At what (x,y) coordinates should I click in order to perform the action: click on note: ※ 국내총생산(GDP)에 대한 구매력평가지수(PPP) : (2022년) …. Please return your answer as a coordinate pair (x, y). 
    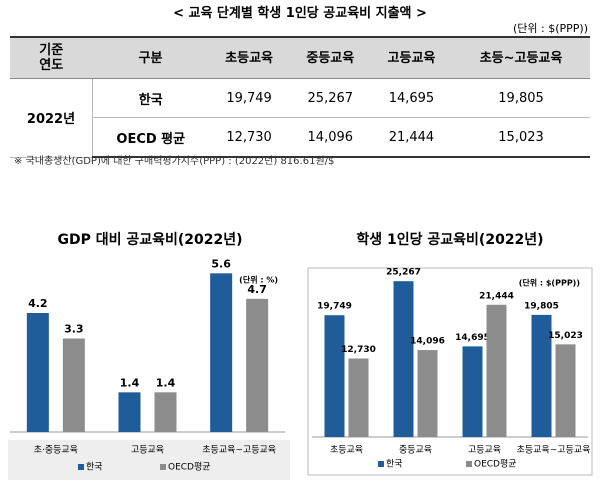
    Looking at the image, I should click on (174, 161).